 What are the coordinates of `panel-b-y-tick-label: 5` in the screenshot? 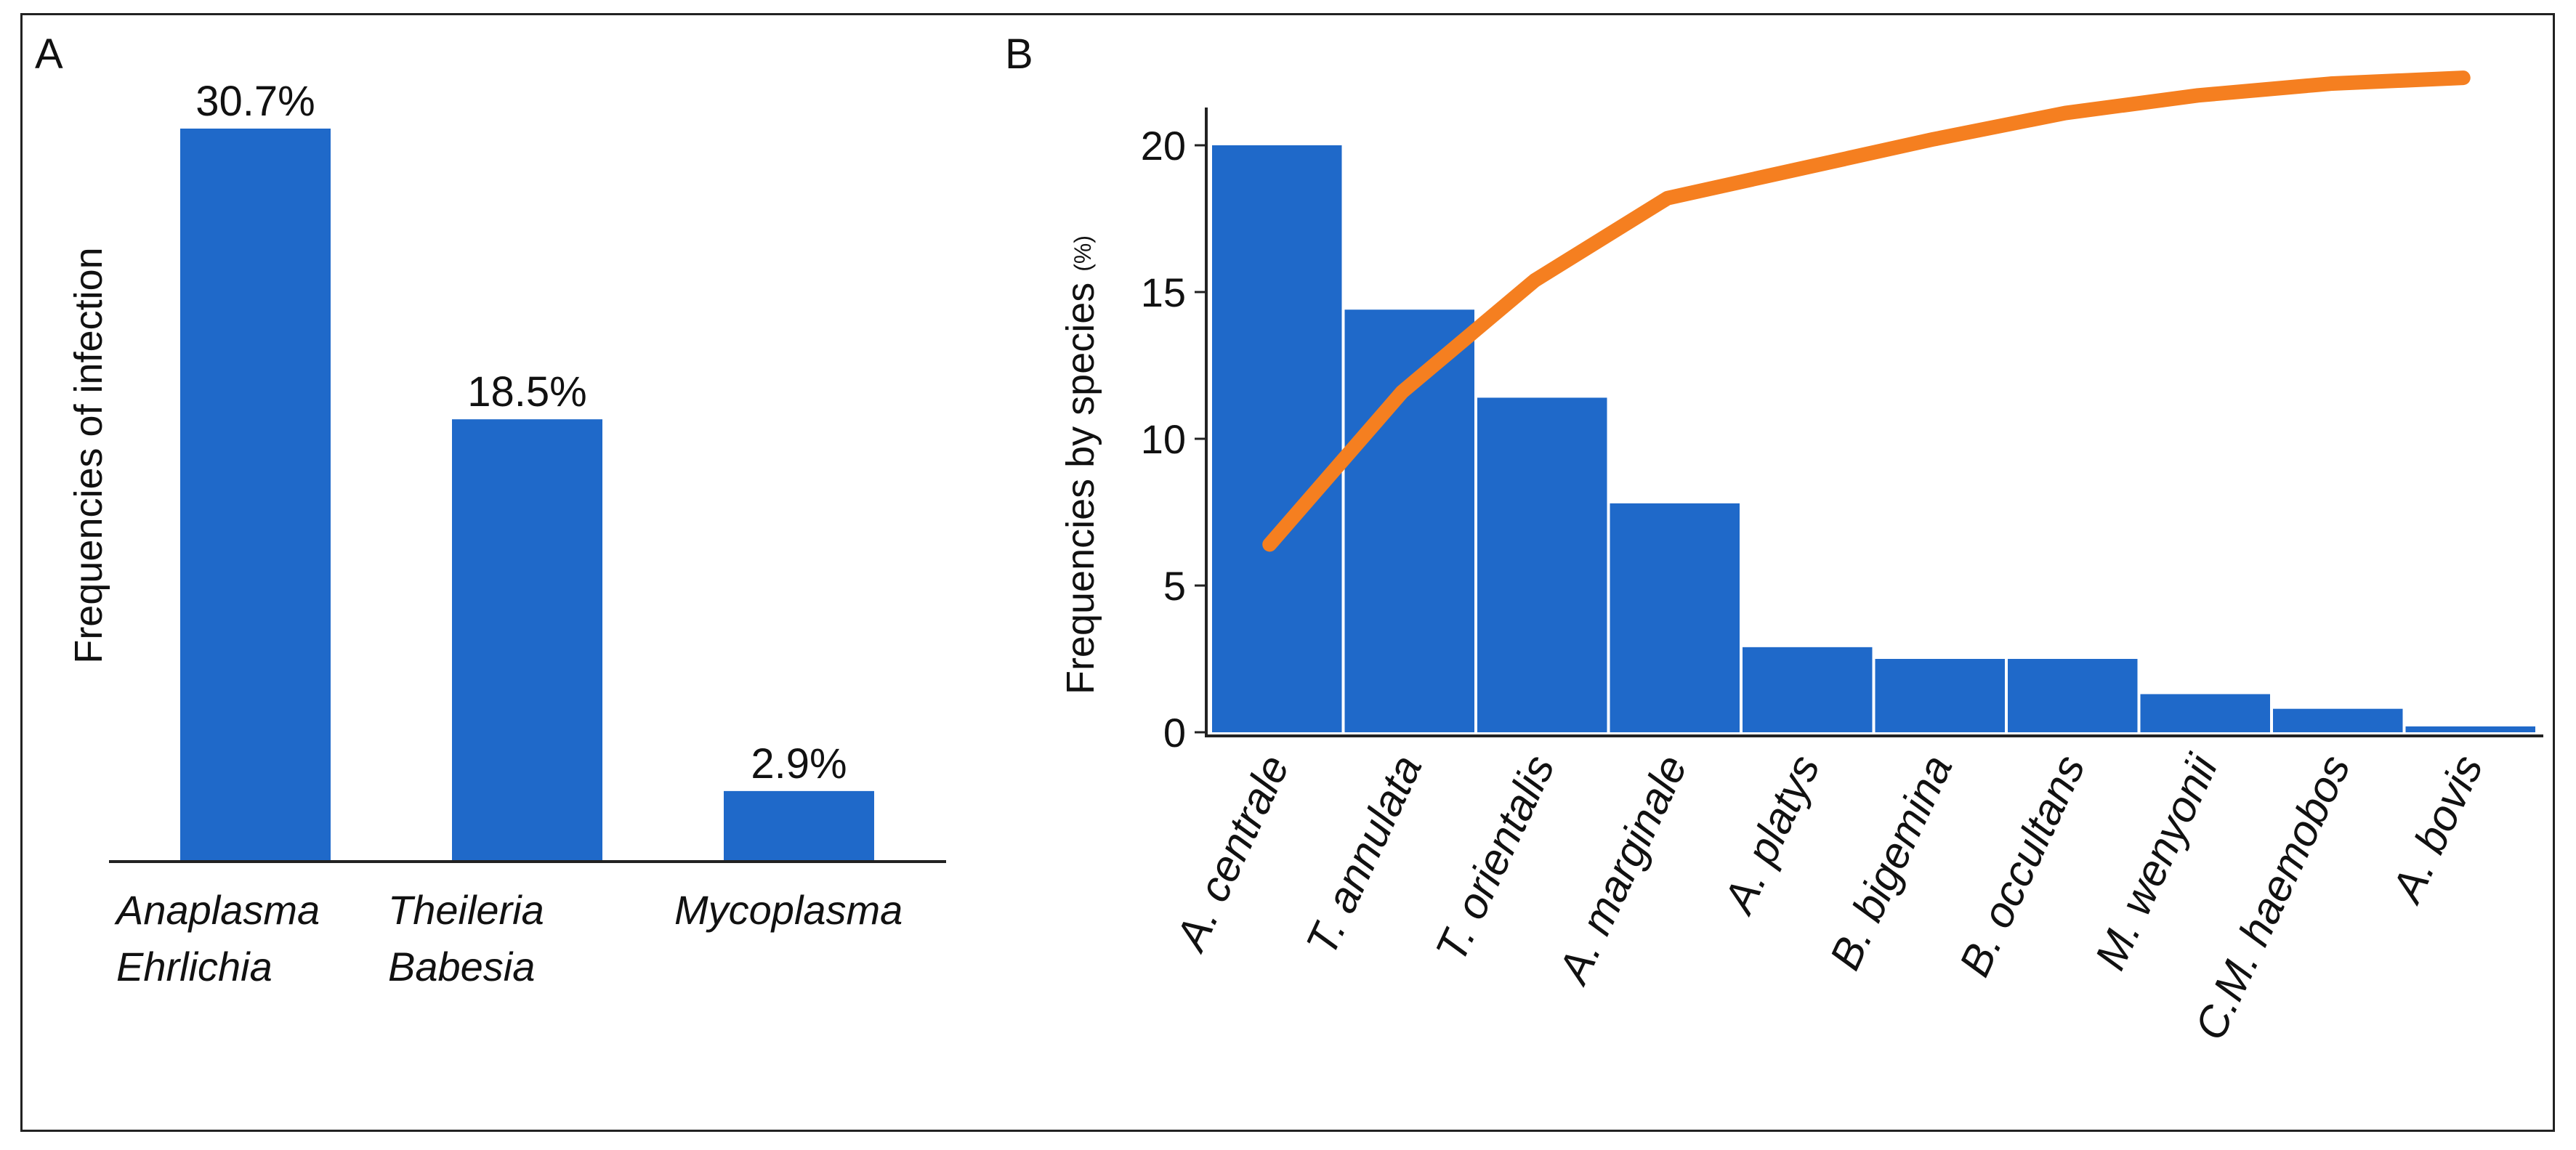 It's located at (1175, 586).